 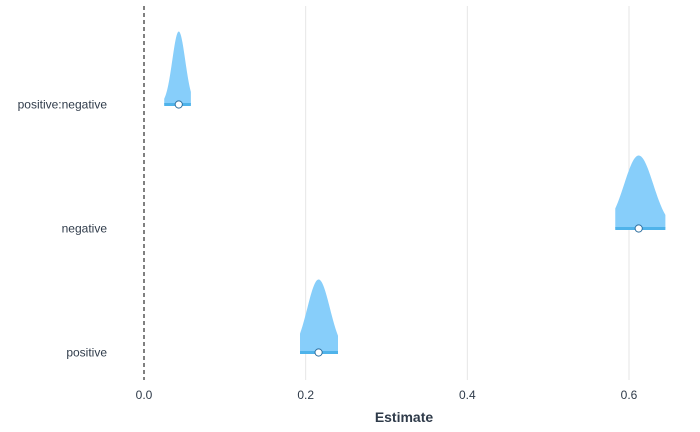 What do you see at coordinates (467, 395) in the screenshot?
I see `x-tick-label-2: 0.4` at bounding box center [467, 395].